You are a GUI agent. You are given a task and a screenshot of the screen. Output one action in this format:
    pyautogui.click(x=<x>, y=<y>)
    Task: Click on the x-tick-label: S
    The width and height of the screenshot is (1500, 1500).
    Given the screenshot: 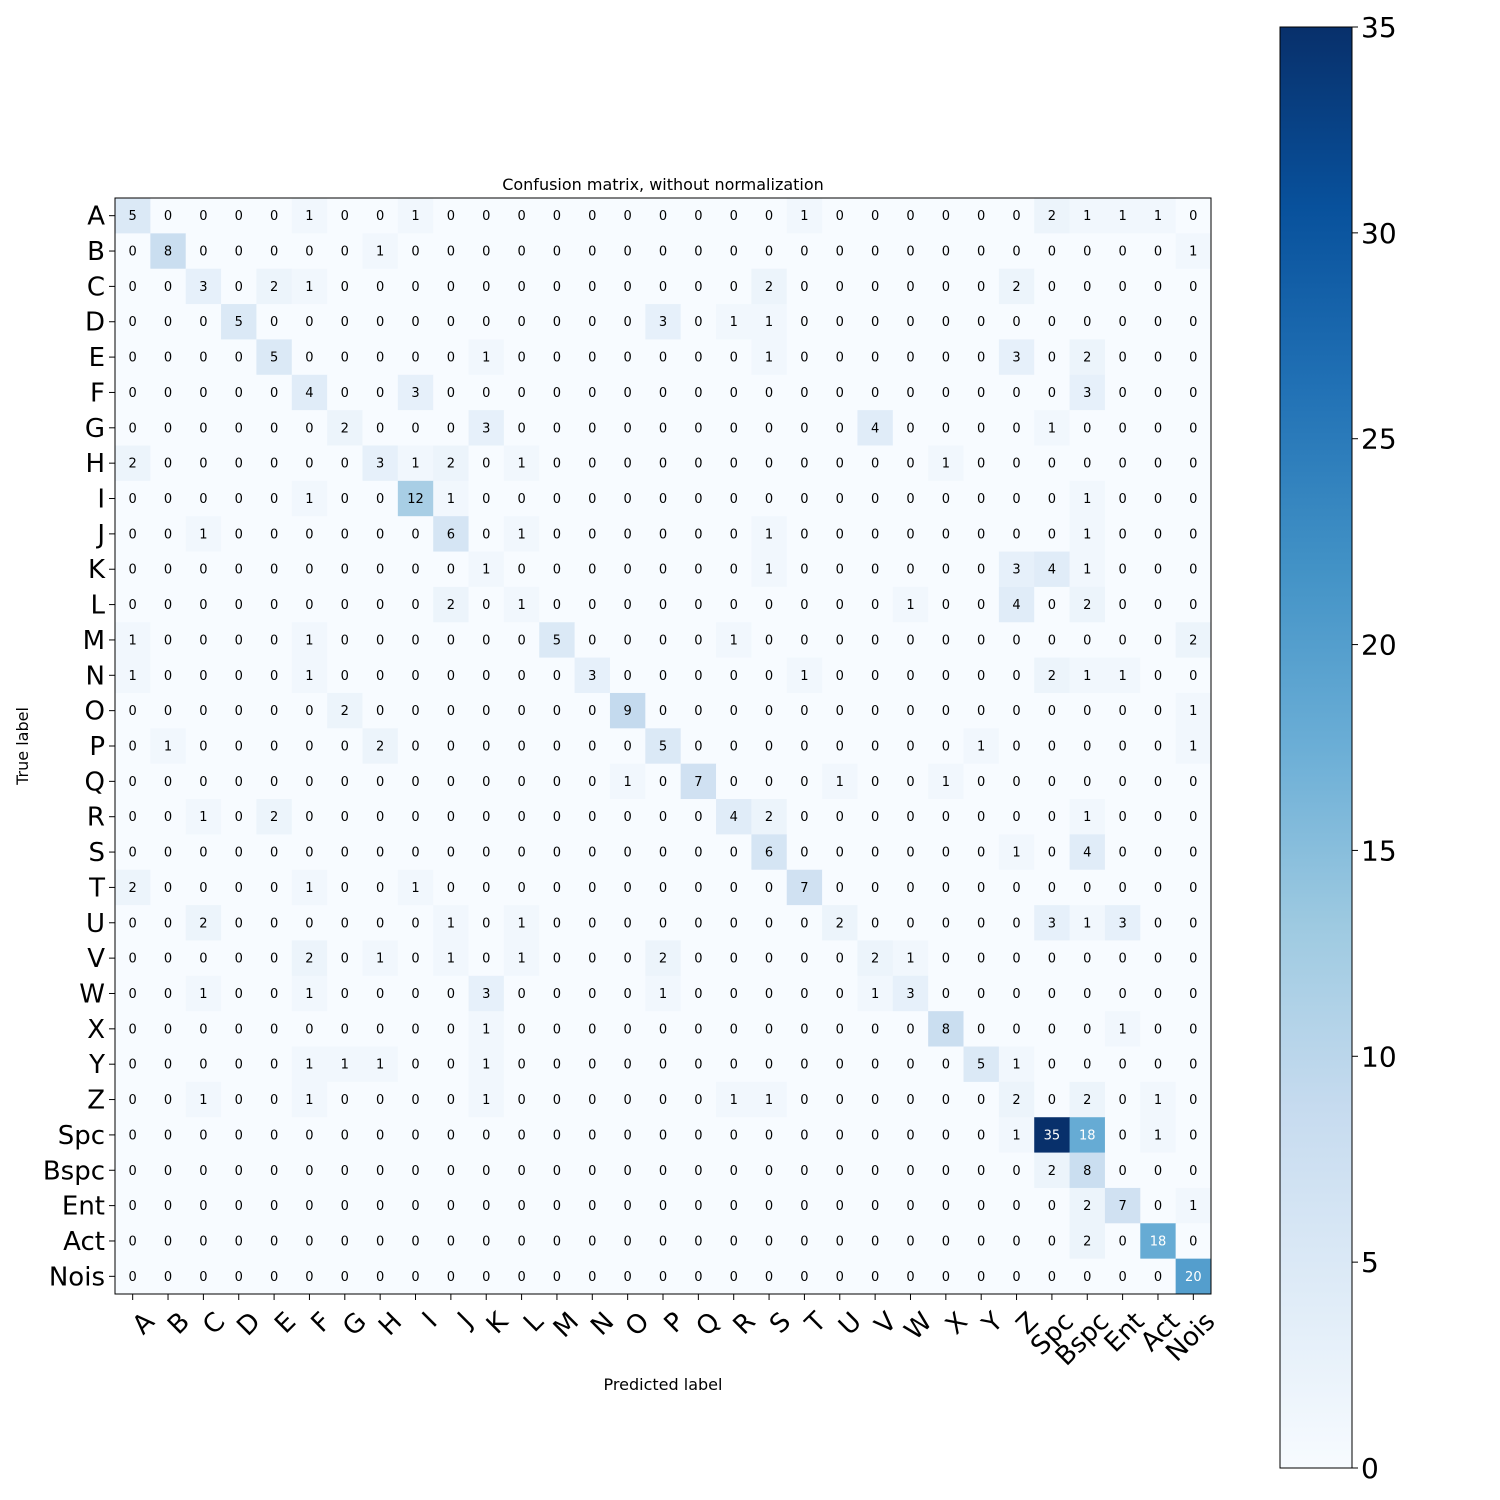 What is the action you would take?
    pyautogui.click(x=780, y=1323)
    